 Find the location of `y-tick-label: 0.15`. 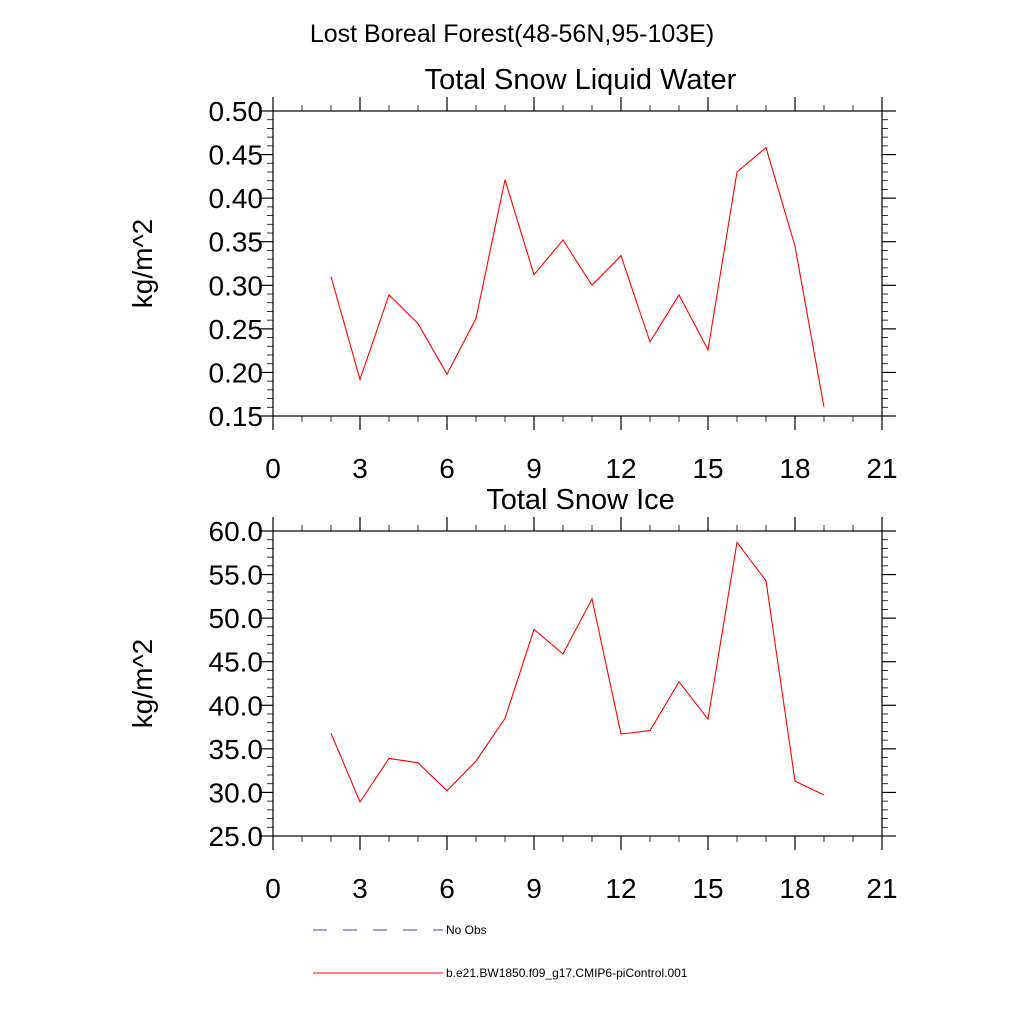

y-tick-label: 0.15 is located at coordinates (236, 416).